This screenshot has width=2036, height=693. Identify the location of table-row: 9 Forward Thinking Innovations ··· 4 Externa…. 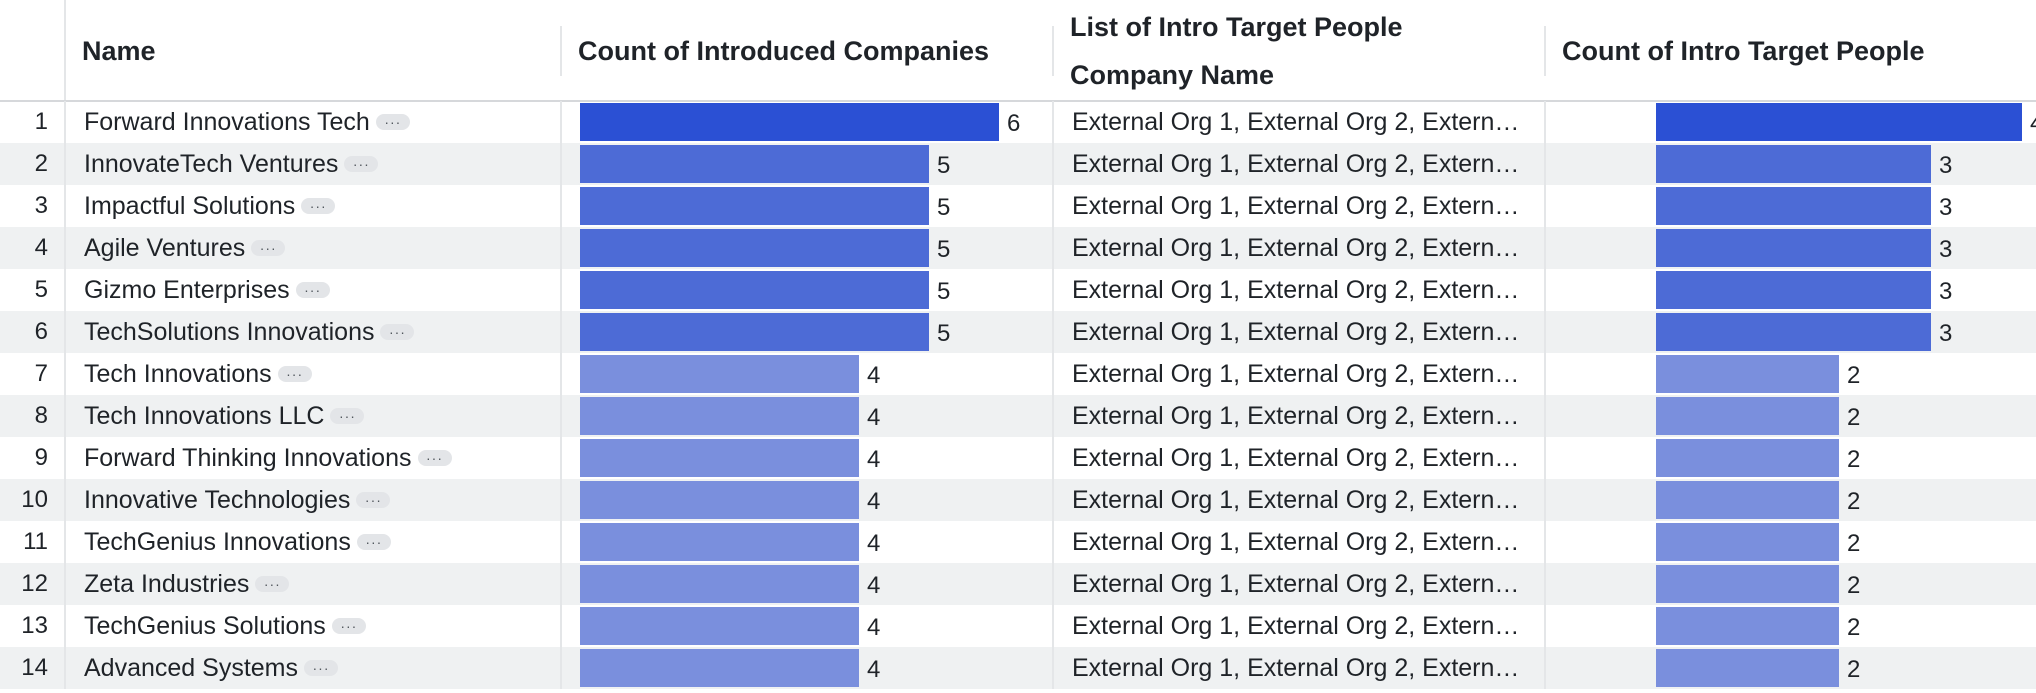
(1018, 458).